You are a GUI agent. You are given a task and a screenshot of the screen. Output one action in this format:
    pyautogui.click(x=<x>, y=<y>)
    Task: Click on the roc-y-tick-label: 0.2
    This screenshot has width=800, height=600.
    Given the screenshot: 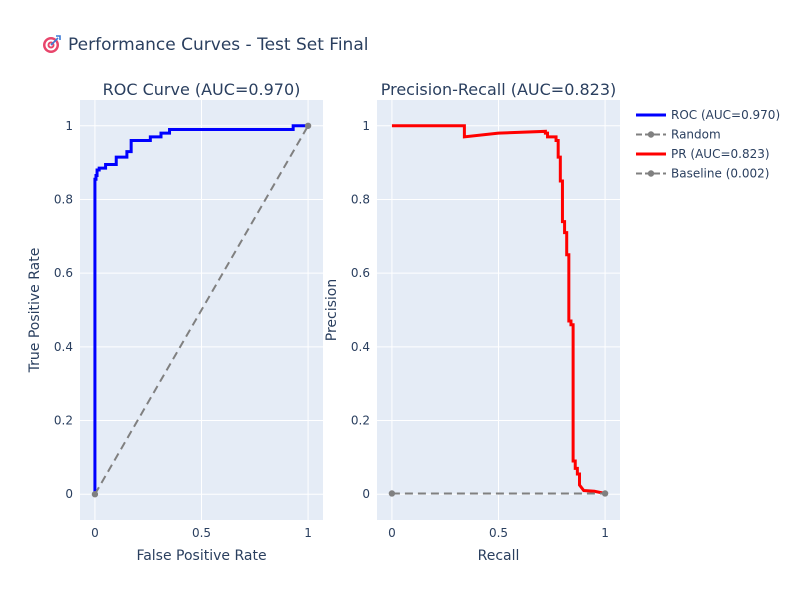 What is the action you would take?
    pyautogui.click(x=63, y=421)
    